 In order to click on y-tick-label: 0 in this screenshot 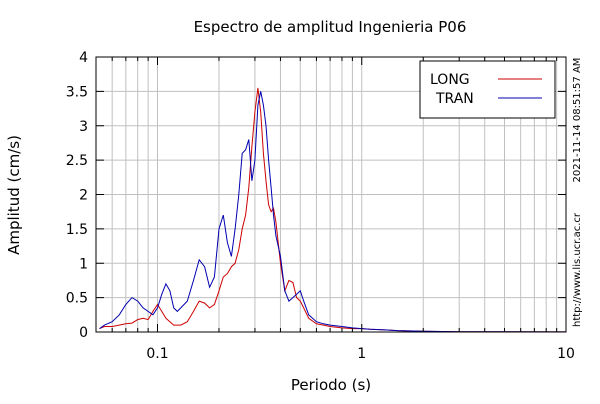, I will do `click(83, 333)`.